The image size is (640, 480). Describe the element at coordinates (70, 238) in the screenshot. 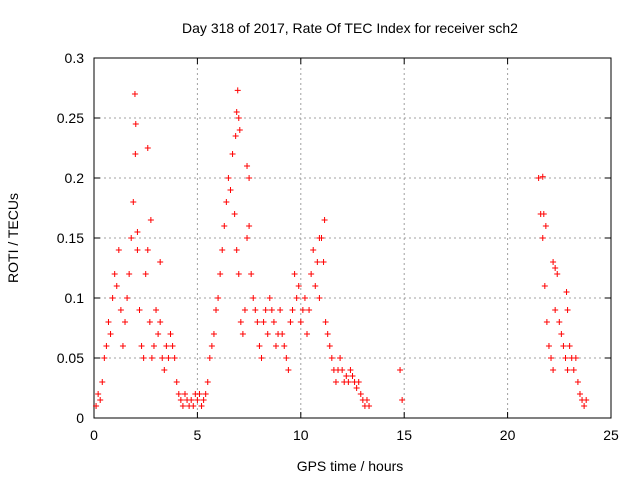

I see `y-tick-label: 0.15` at that location.